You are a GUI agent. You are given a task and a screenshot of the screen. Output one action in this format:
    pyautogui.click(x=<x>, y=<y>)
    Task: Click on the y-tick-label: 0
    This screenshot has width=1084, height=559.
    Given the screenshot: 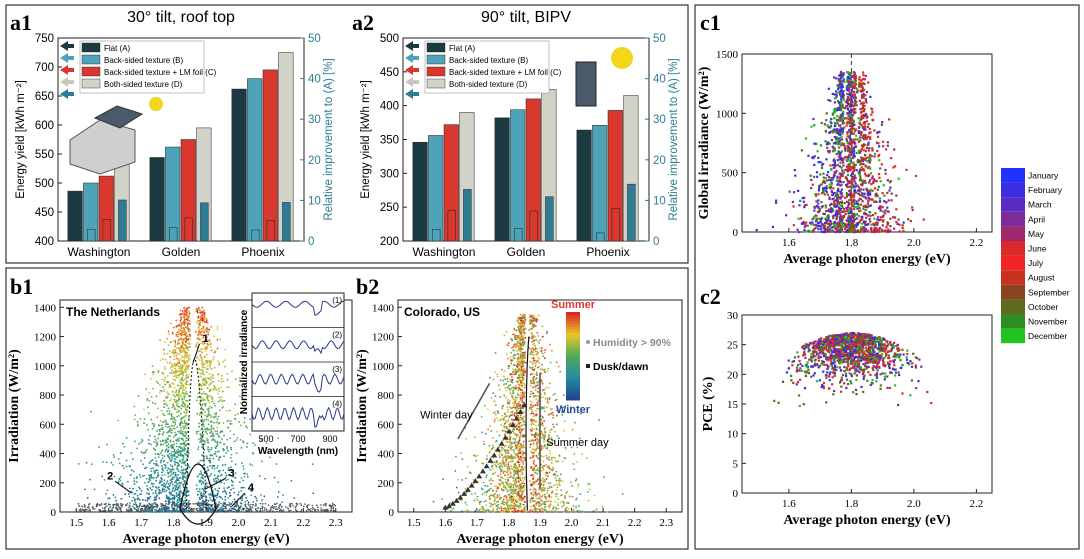 What is the action you would take?
    pyautogui.click(x=54, y=513)
    